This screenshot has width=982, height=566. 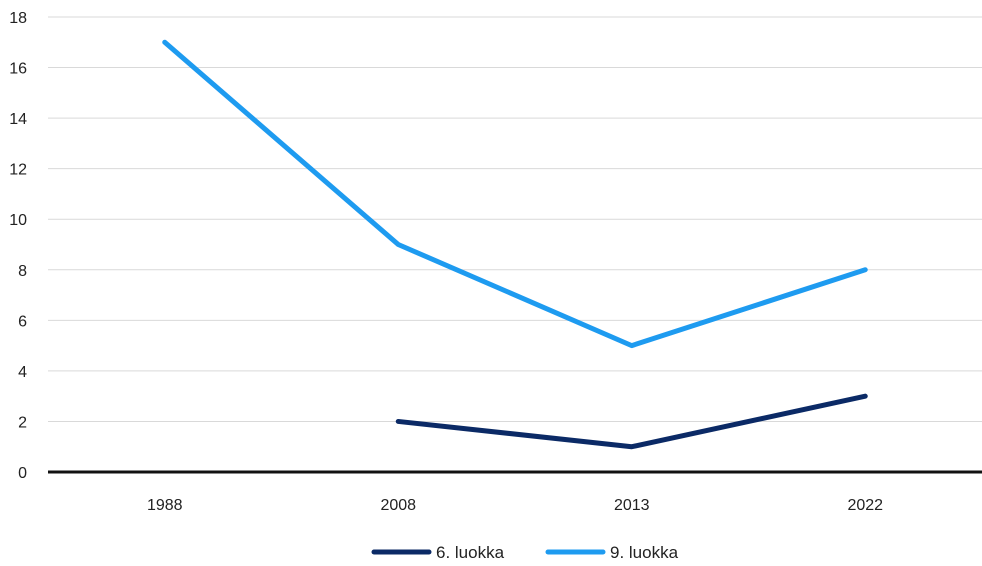 What do you see at coordinates (470, 552) in the screenshot?
I see `legend-label: 6. luokka` at bounding box center [470, 552].